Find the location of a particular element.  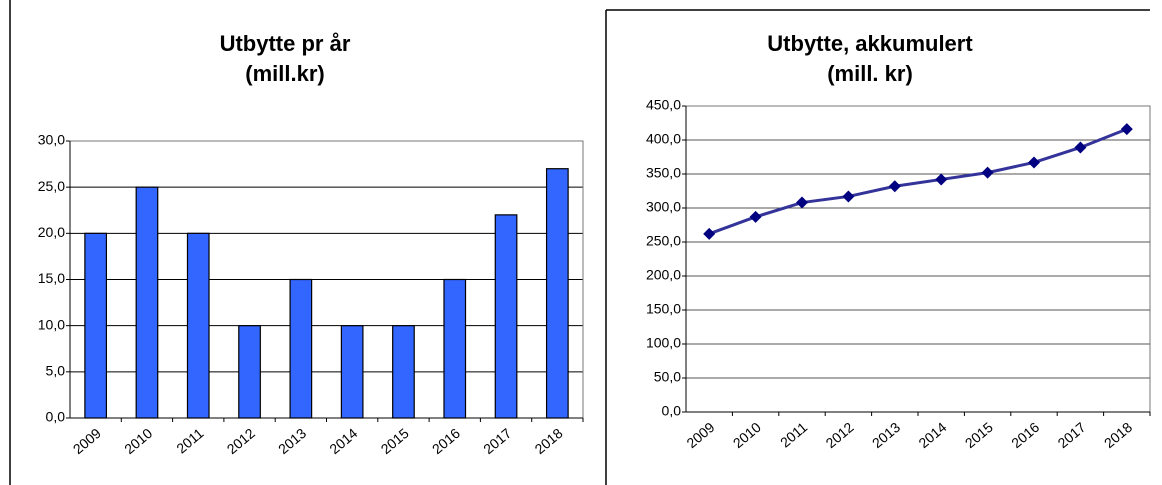

y-tick-label: 300,0 is located at coordinates (663, 207).